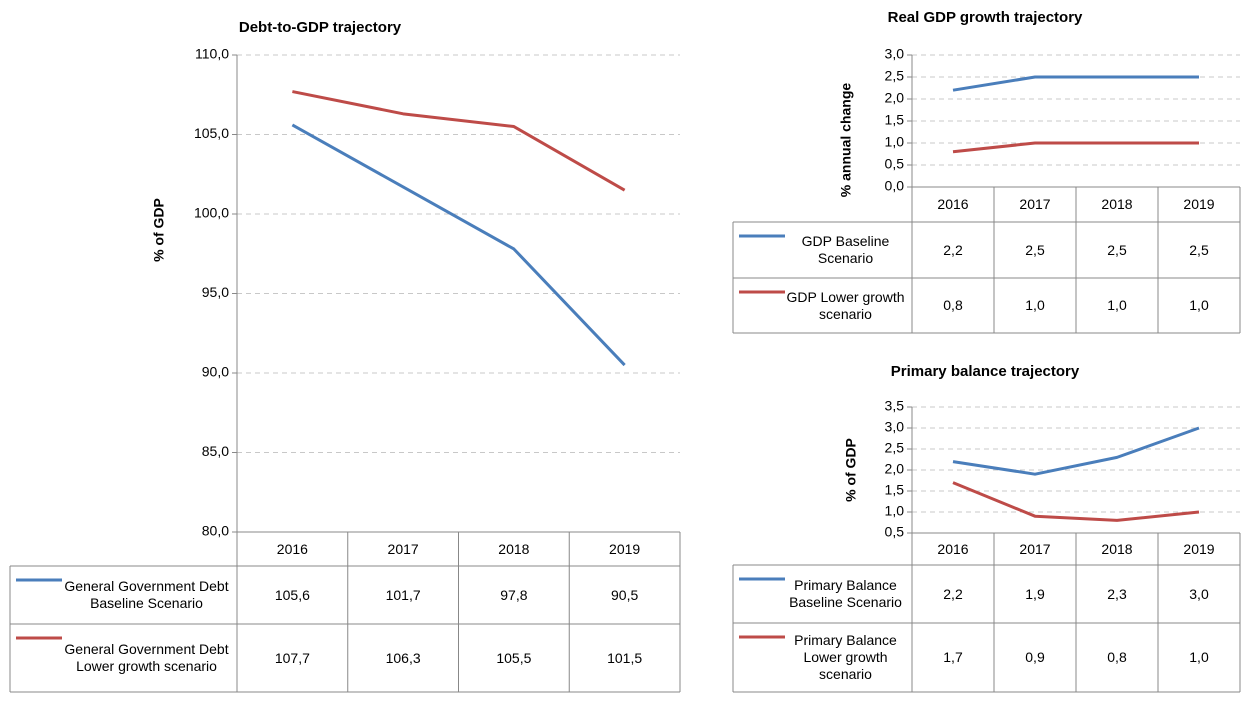  I want to click on legend-label: GDP Lower growth scenario, so click(845, 305).